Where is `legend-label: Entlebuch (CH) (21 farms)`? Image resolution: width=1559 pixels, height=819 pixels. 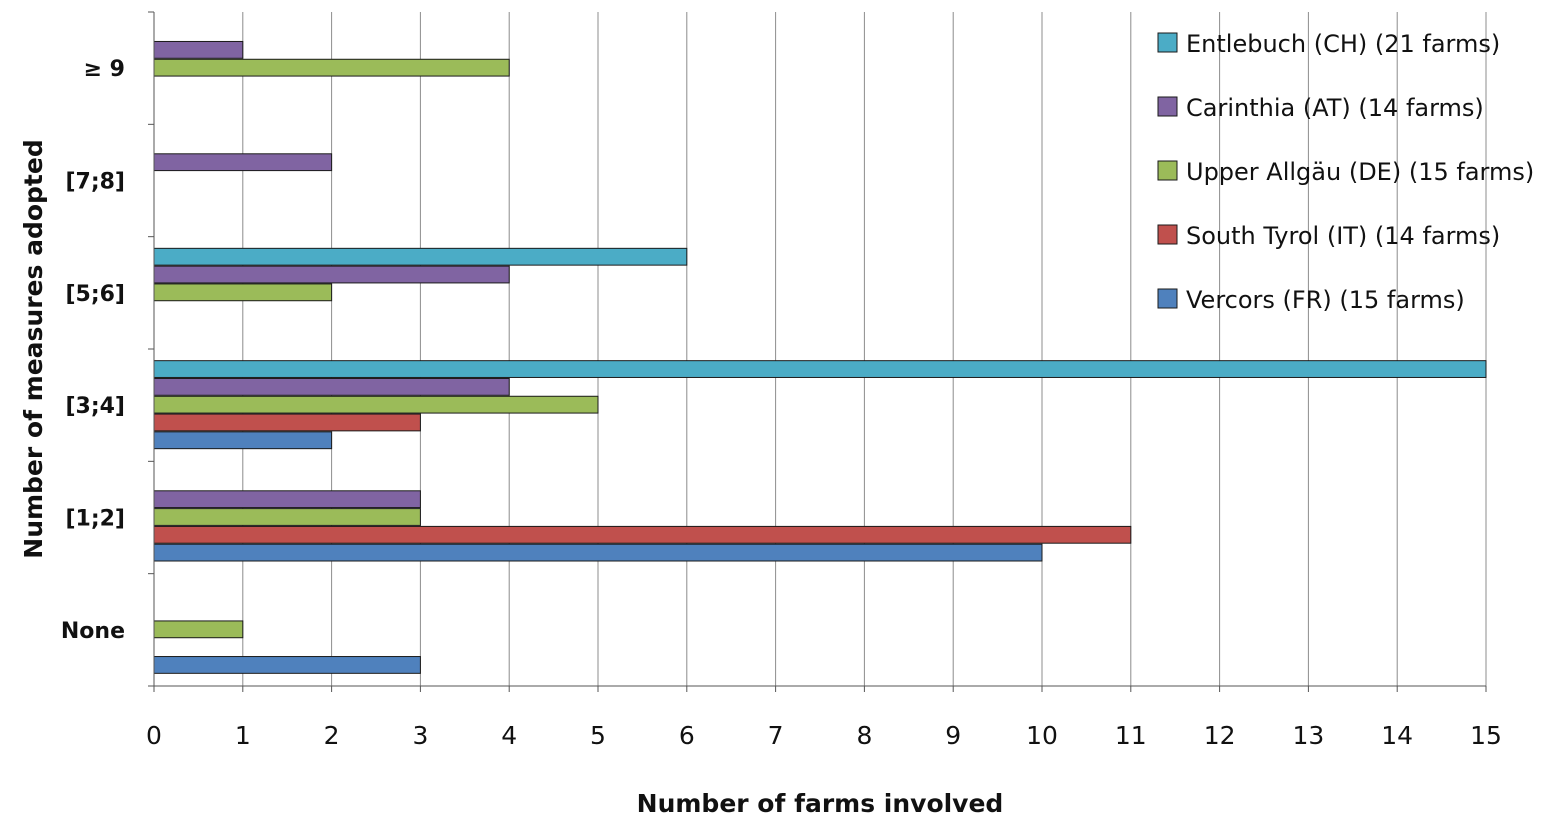 legend-label: Entlebuch (CH) (21 farms) is located at coordinates (1343, 44).